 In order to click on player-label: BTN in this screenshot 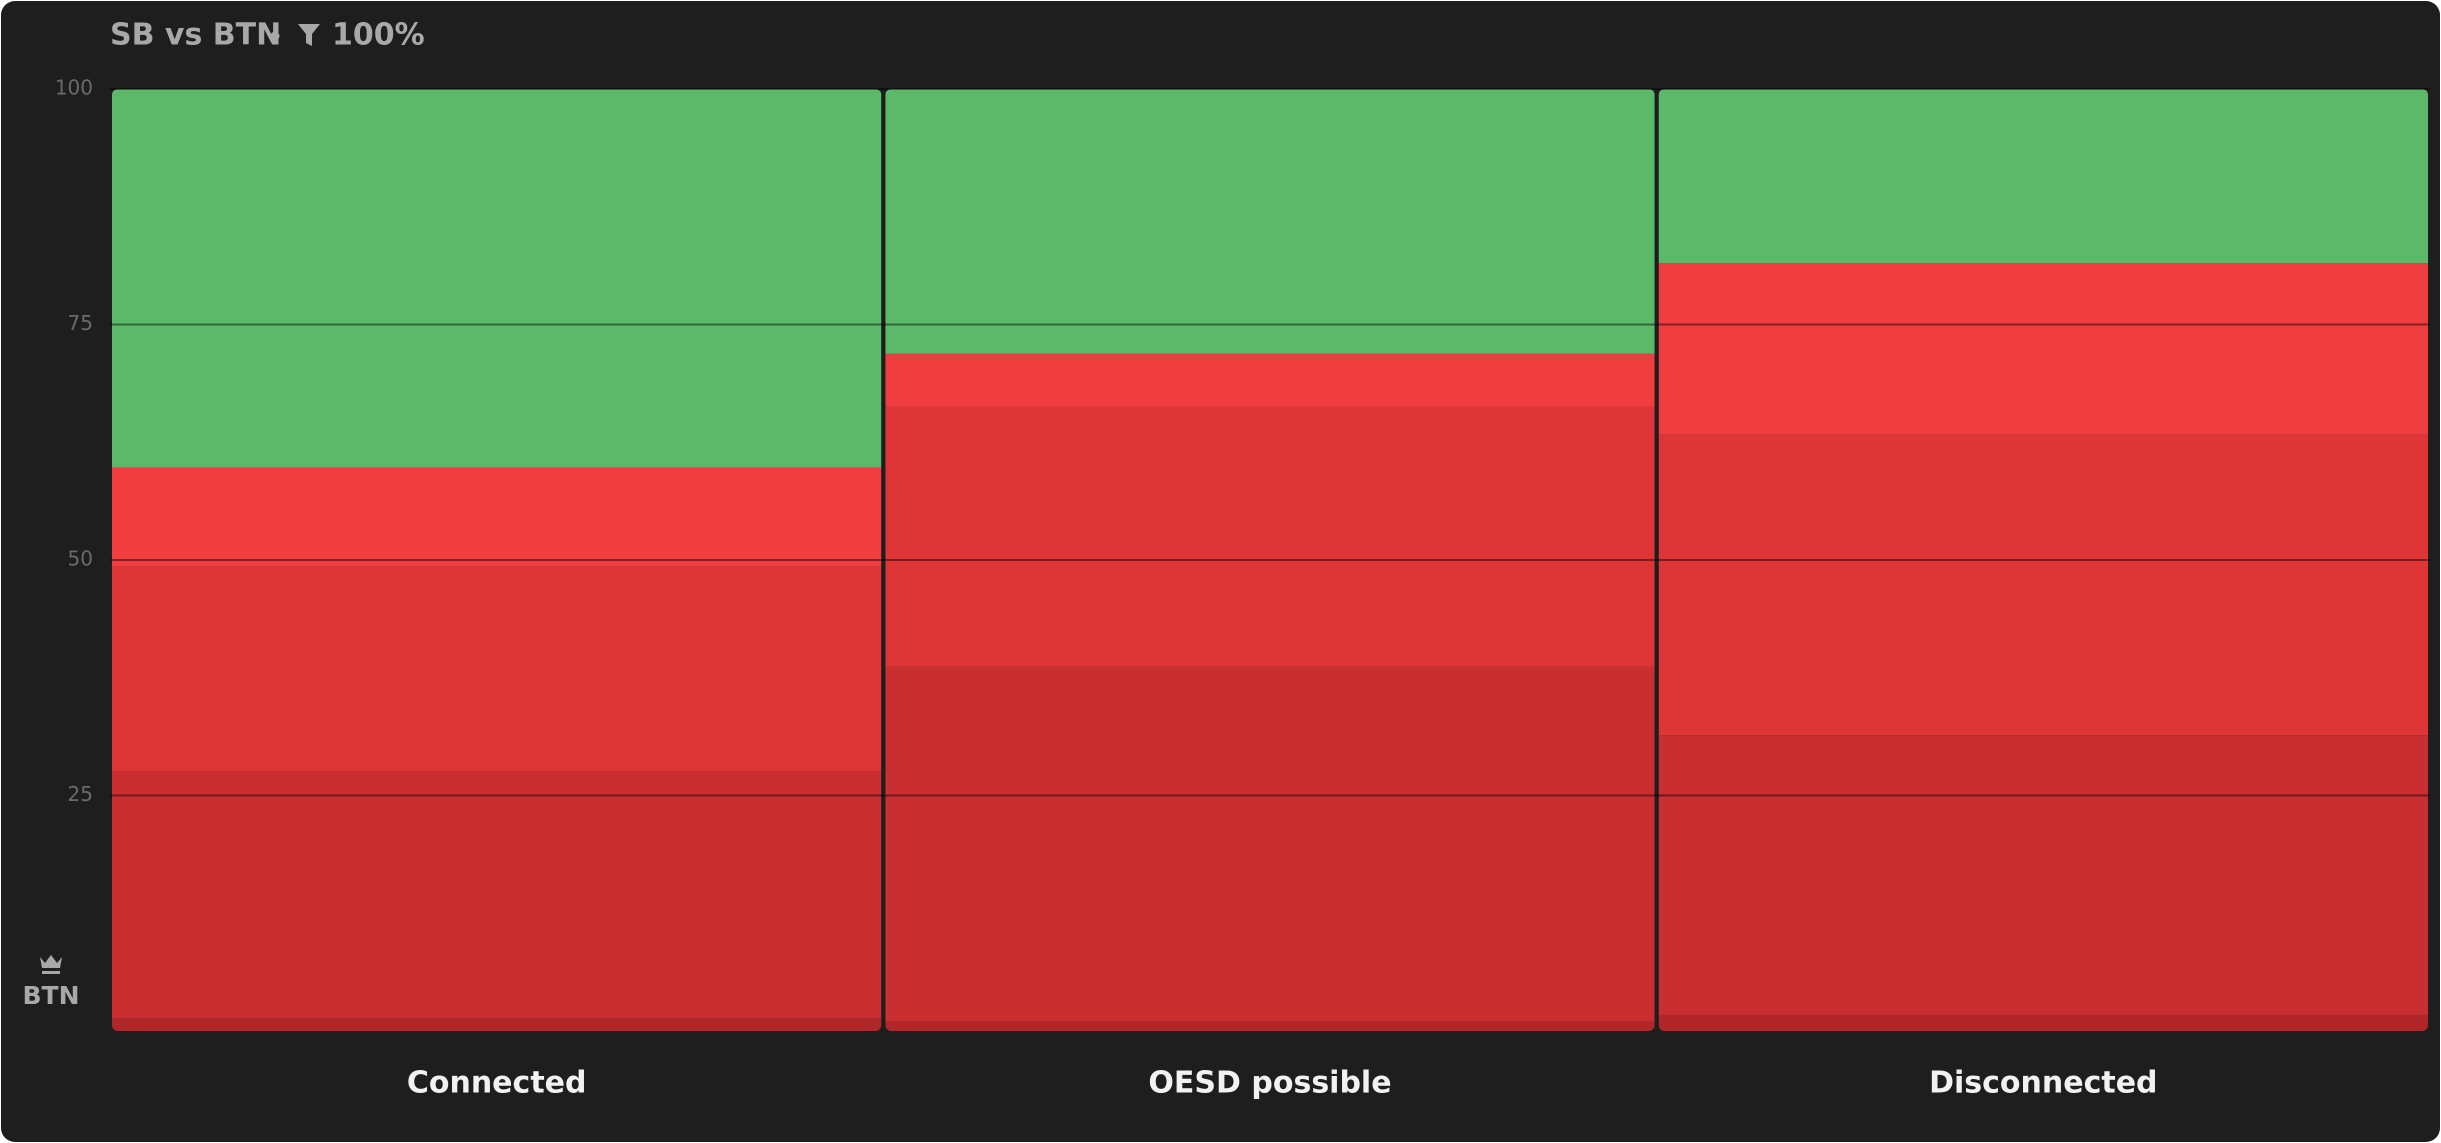, I will do `click(50, 995)`.